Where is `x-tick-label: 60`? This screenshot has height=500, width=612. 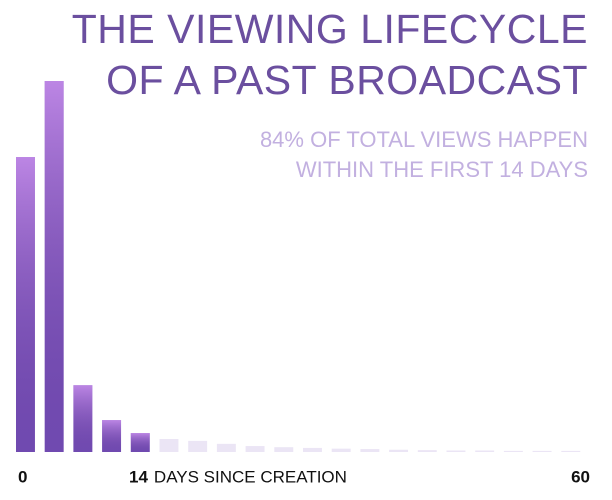
x-tick-label: 60 is located at coordinates (580, 476).